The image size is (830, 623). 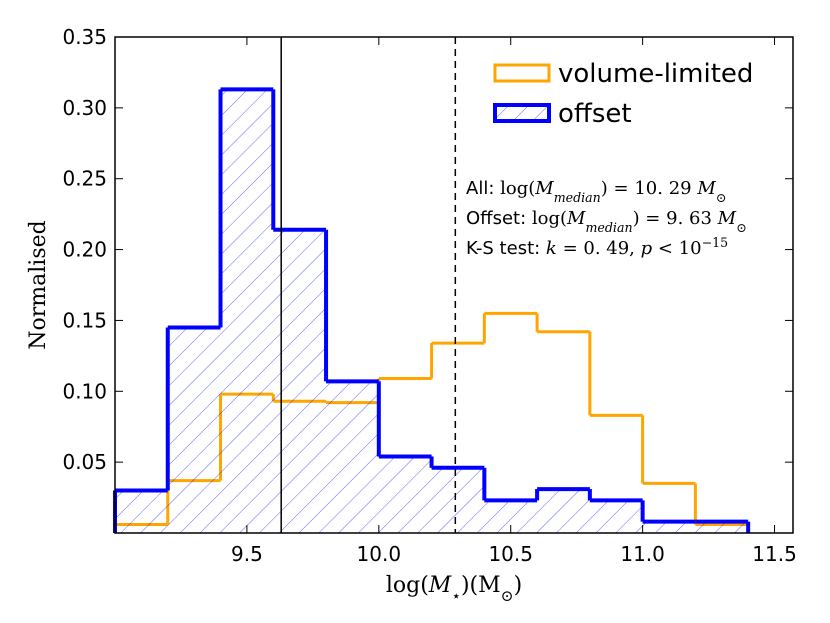 I want to click on text-segment: k, so click(x=551, y=248).